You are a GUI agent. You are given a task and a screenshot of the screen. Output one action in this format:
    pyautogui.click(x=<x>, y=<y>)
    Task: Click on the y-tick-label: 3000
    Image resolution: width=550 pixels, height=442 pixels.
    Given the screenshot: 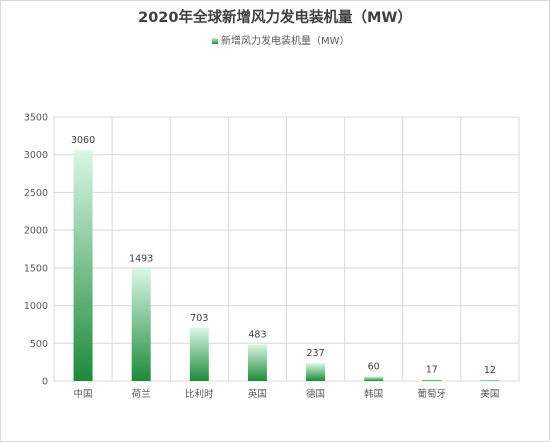 What is the action you would take?
    pyautogui.click(x=36, y=155)
    